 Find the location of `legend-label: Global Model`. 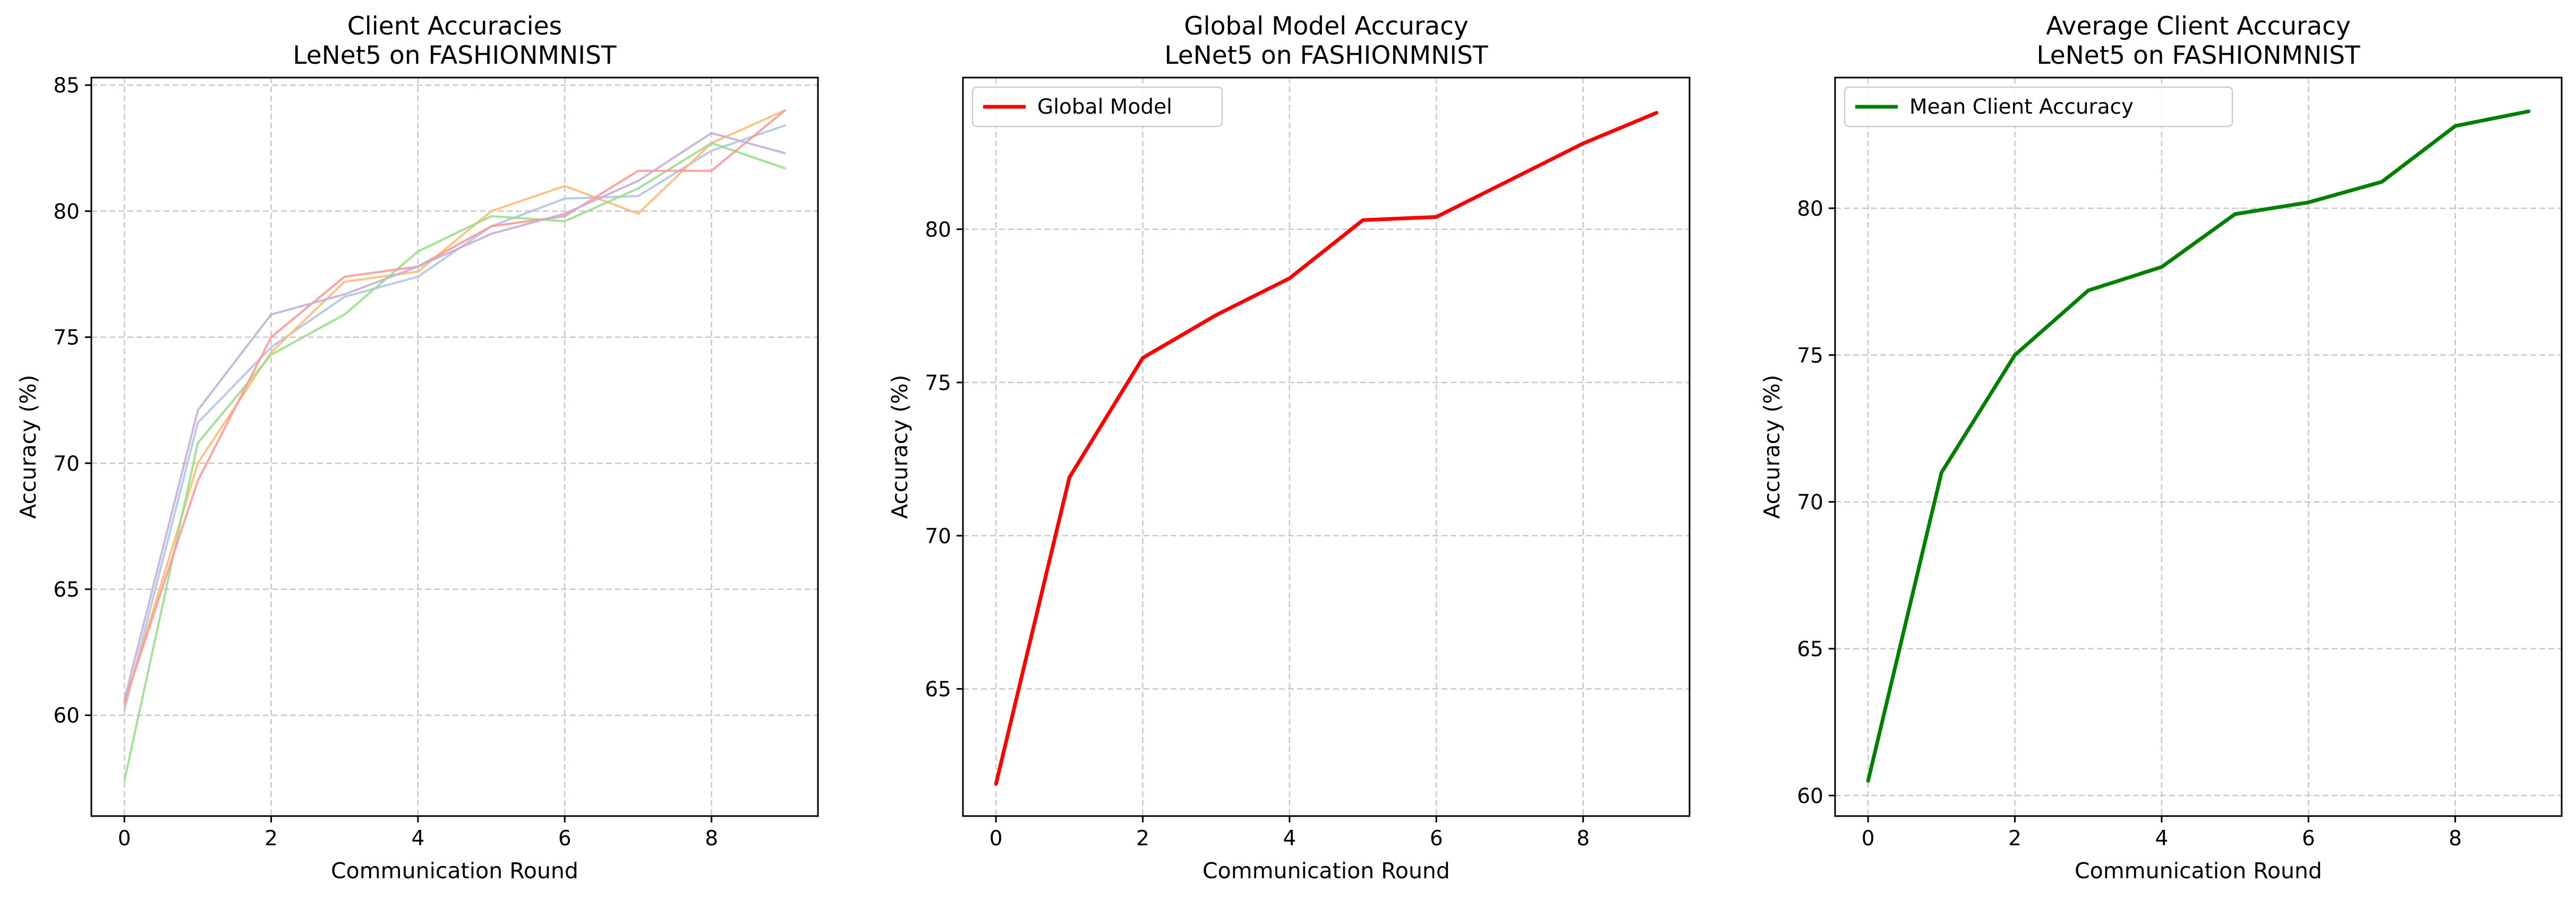

legend-label: Global Model is located at coordinates (1105, 107).